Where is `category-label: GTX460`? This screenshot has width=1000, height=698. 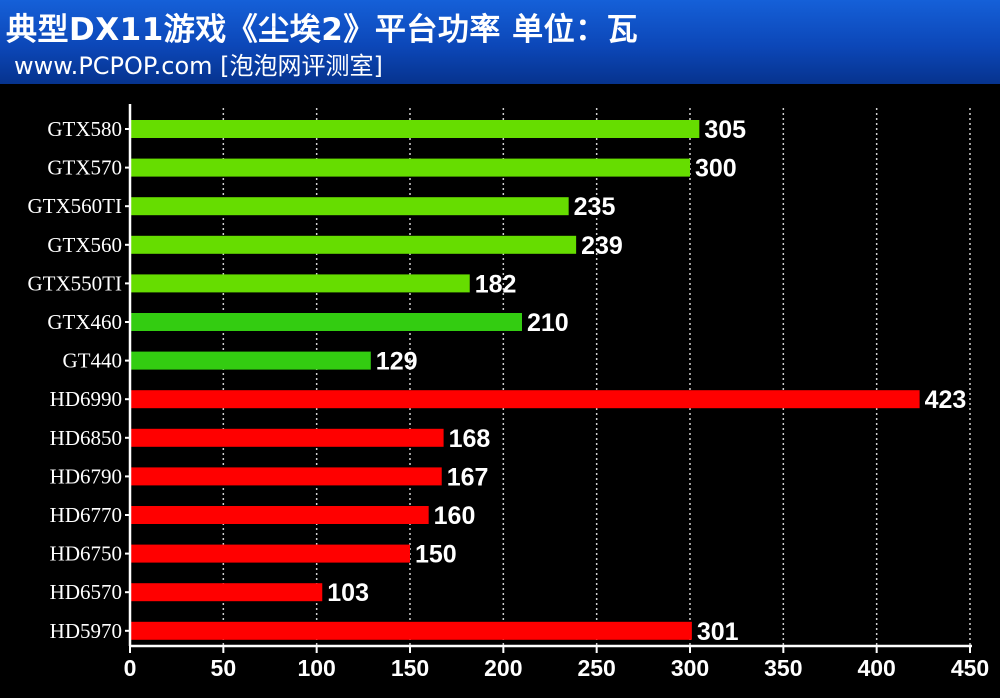
category-label: GTX460 is located at coordinates (84, 322).